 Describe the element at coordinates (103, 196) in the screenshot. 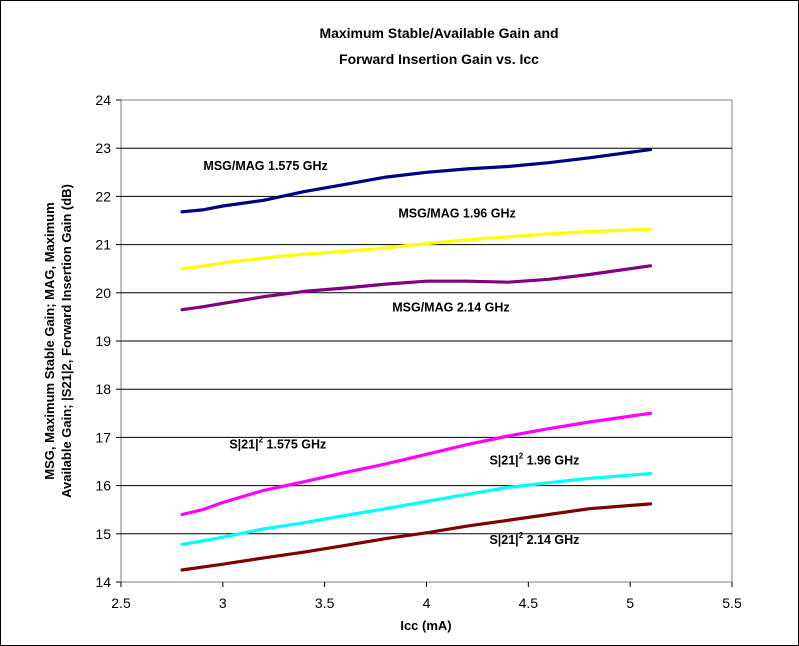

I see `y-tick-label: 22` at that location.